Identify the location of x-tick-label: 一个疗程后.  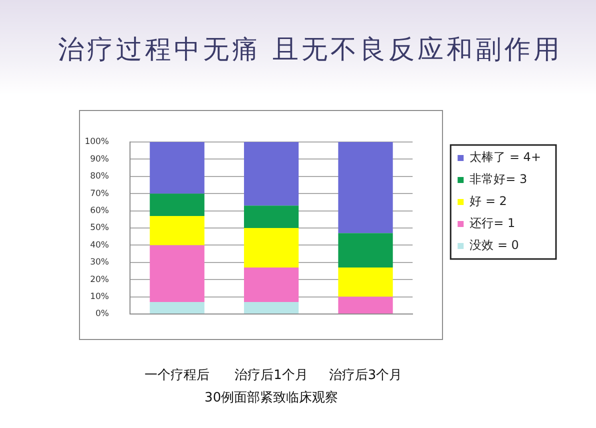
(177, 376).